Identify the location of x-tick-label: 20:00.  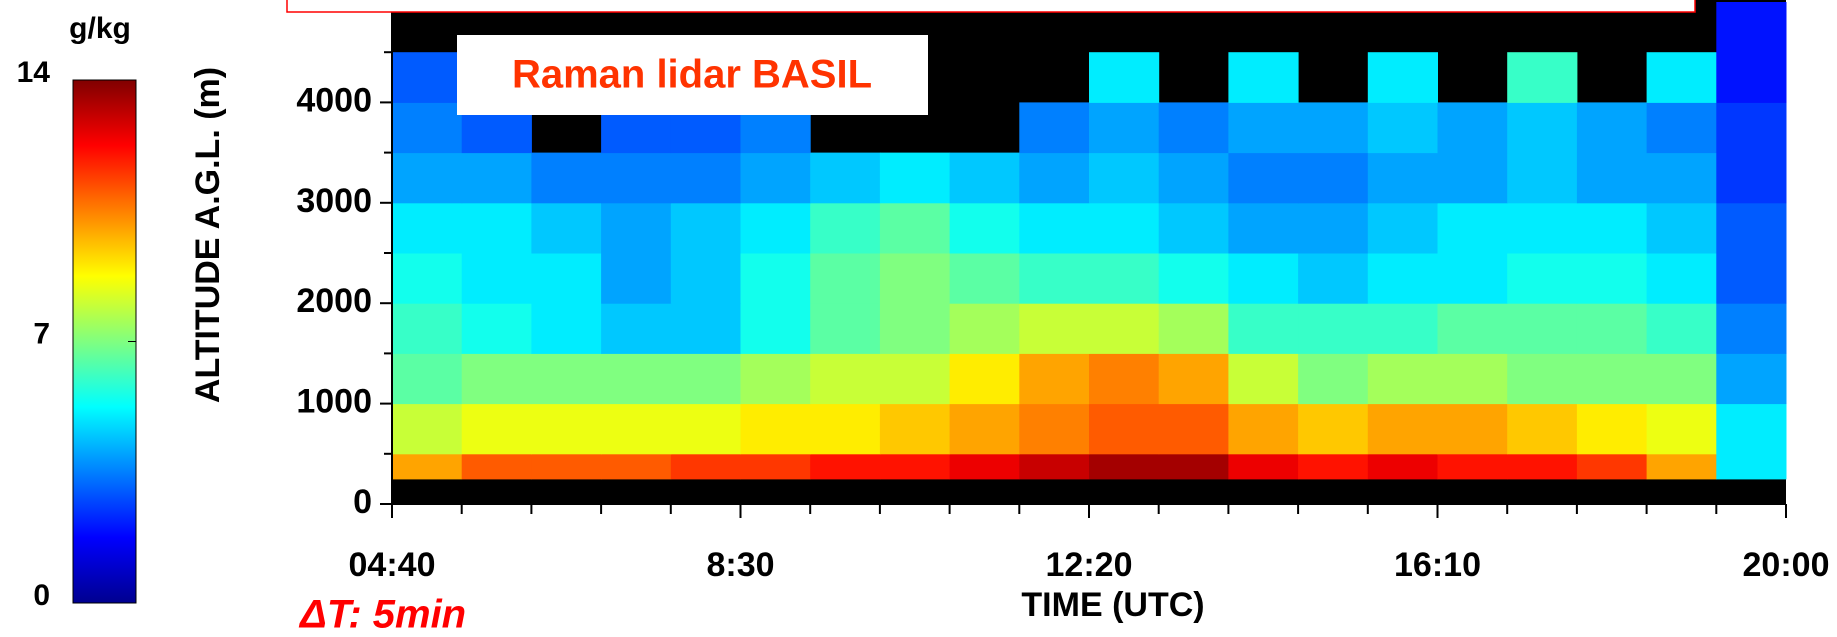
(1786, 565).